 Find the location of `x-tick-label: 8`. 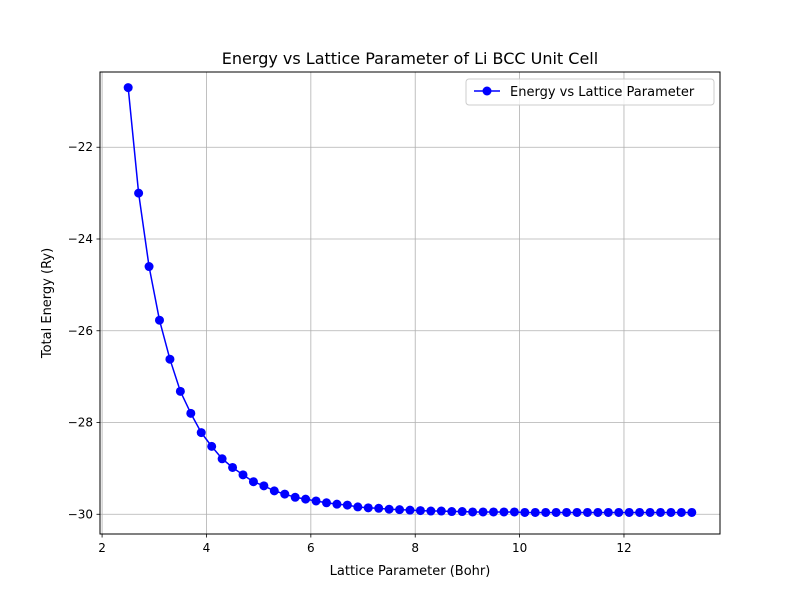

x-tick-label: 8 is located at coordinates (415, 548).